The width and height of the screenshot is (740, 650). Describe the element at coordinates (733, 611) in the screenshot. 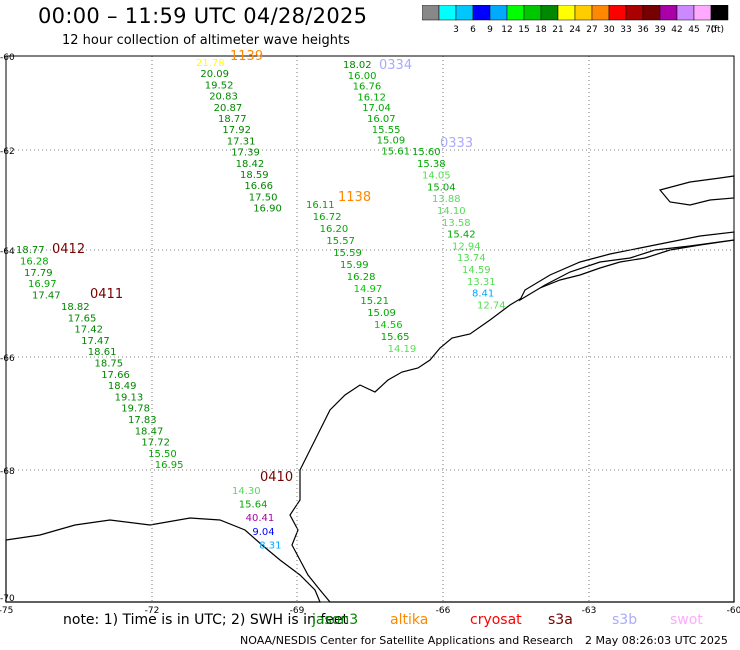

I see `longitude-label: -60` at that location.